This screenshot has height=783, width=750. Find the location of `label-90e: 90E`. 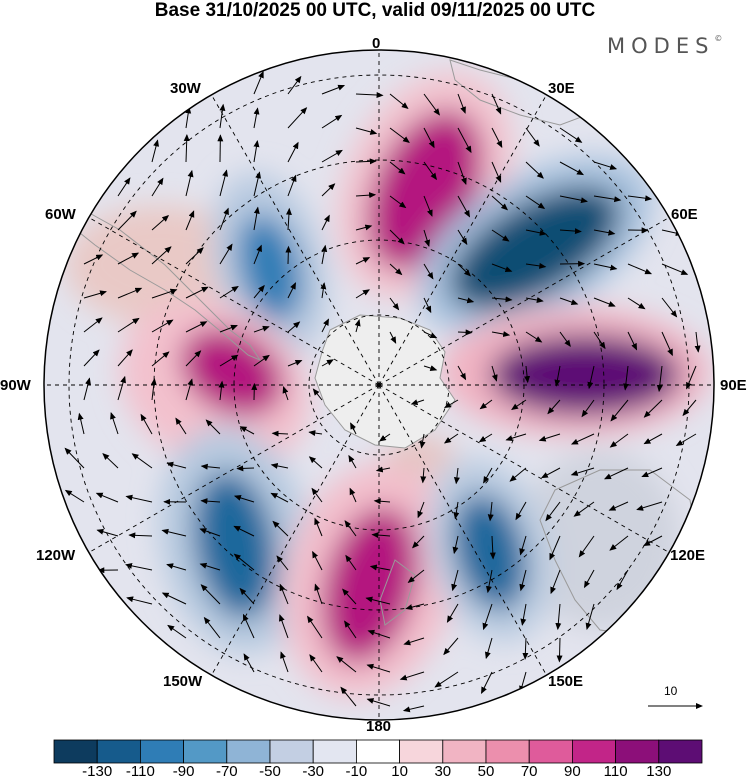

label-90e: 90E is located at coordinates (733, 385).